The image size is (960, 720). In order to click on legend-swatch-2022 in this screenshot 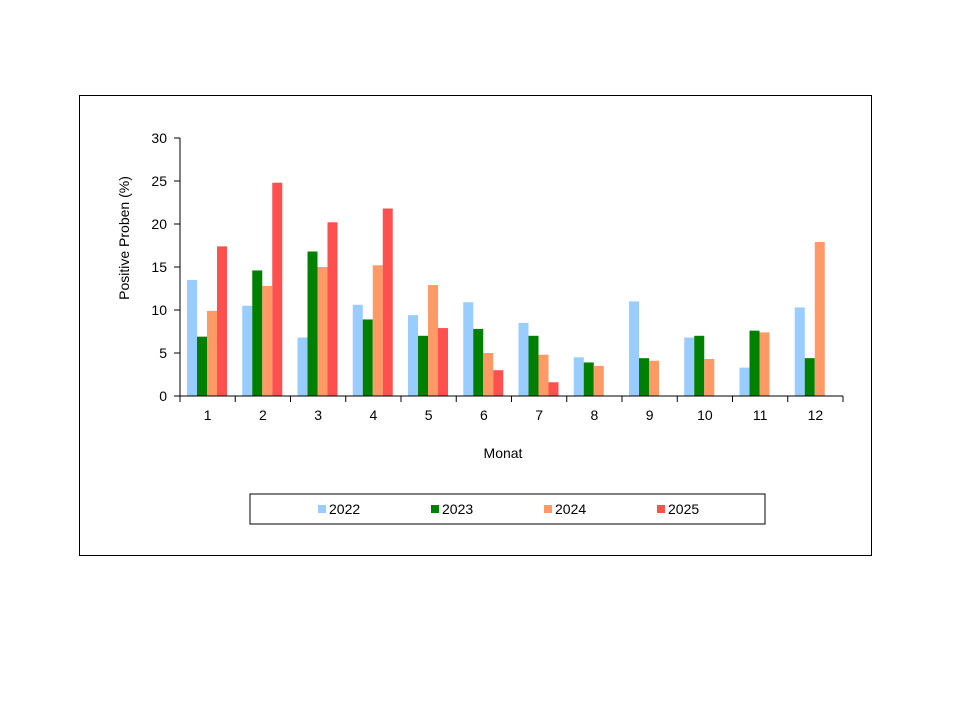, I will do `click(322, 509)`.